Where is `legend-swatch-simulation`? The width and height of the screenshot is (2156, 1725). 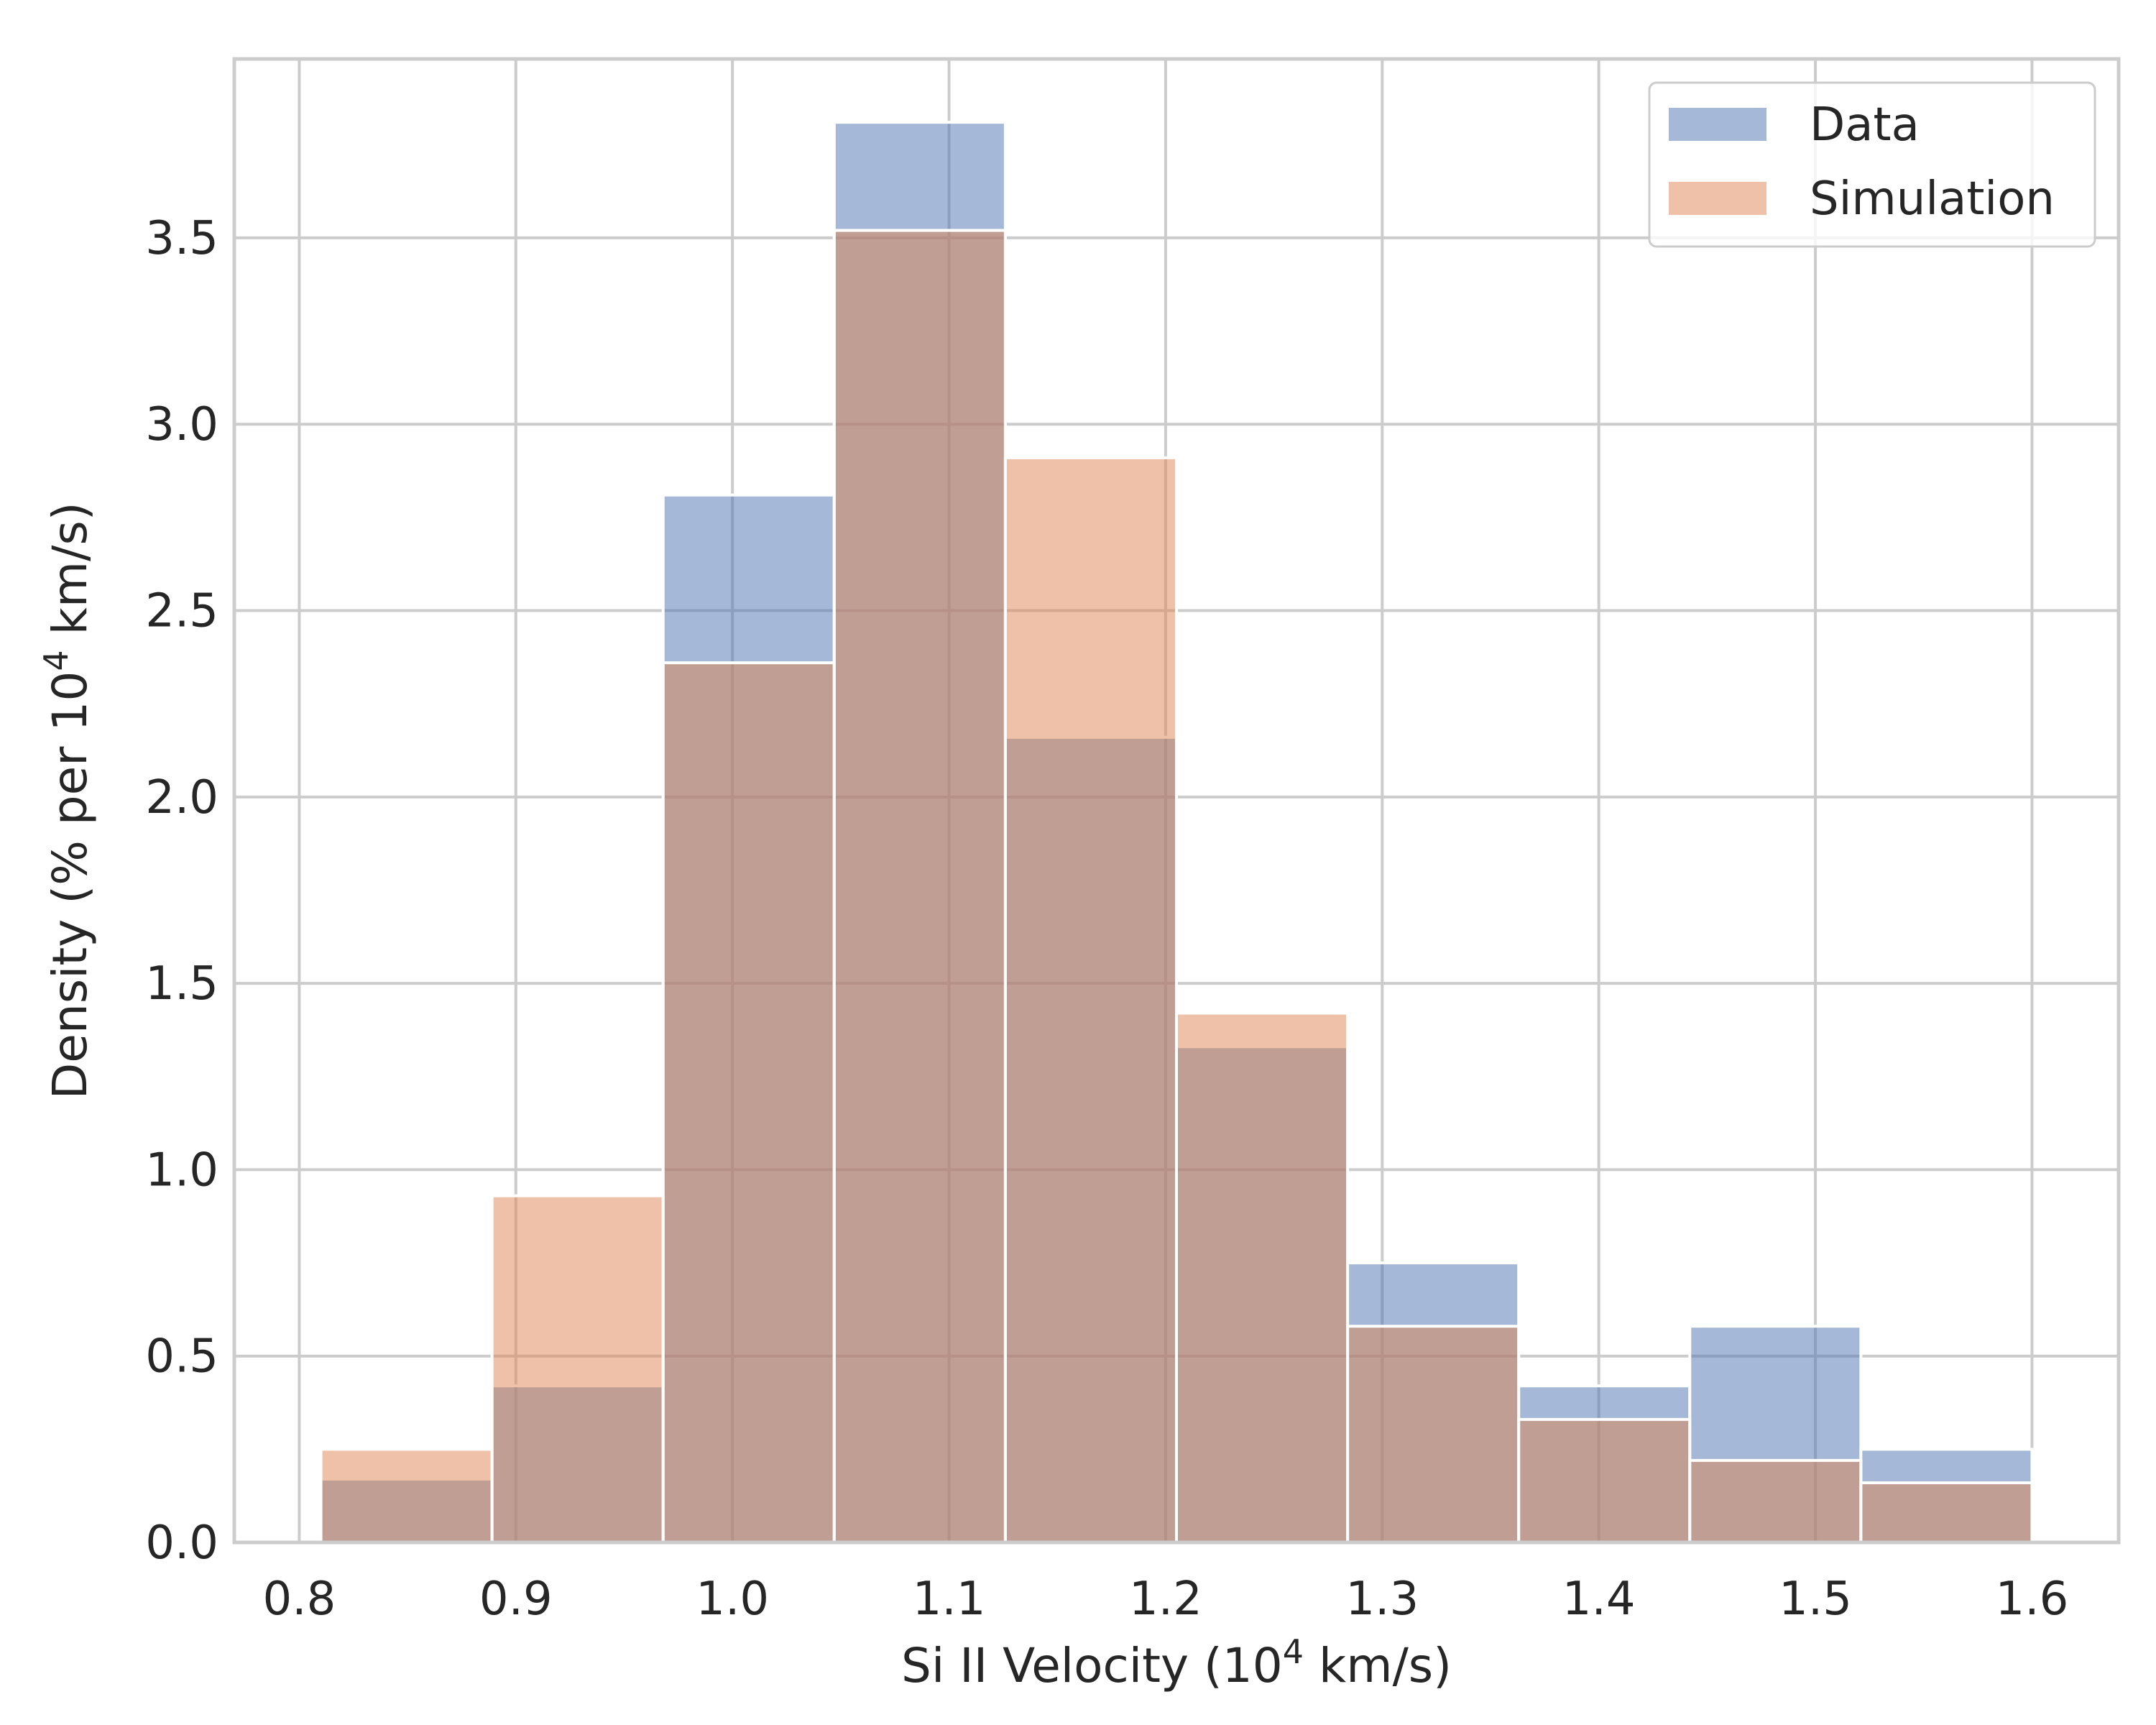
legend-swatch-simulation is located at coordinates (1718, 198).